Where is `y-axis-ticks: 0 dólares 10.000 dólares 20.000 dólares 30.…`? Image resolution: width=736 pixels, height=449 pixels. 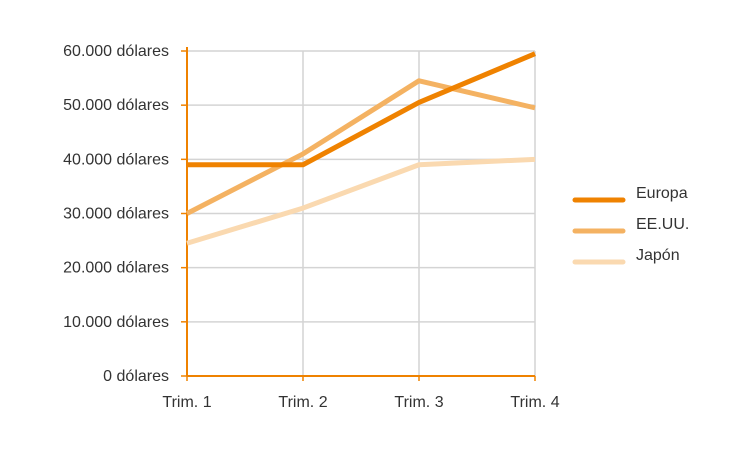
y-axis-ticks: 0 dólares 10.000 dólares 20.000 dólares 30.… is located at coordinates (116, 214).